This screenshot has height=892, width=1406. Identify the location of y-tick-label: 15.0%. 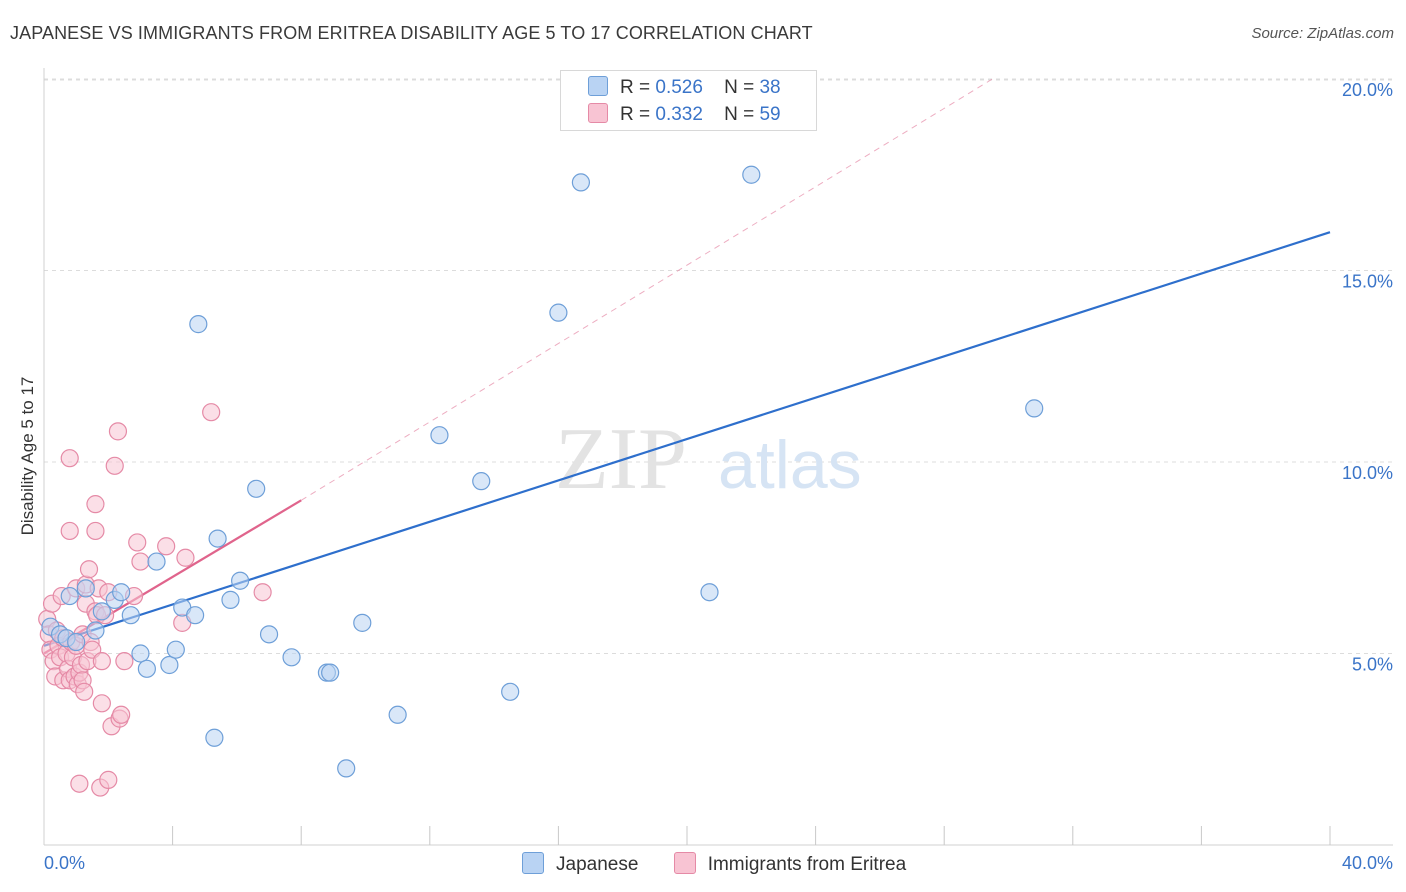
(1367, 282).